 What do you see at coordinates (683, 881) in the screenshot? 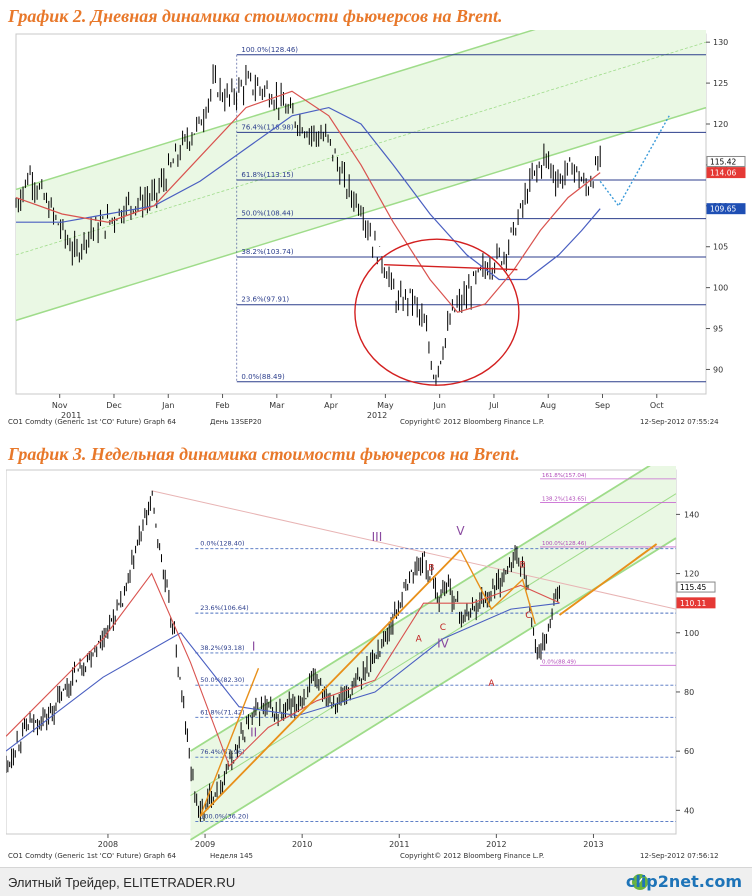
I see `clip2net-brand: clip2net.com` at bounding box center [683, 881].